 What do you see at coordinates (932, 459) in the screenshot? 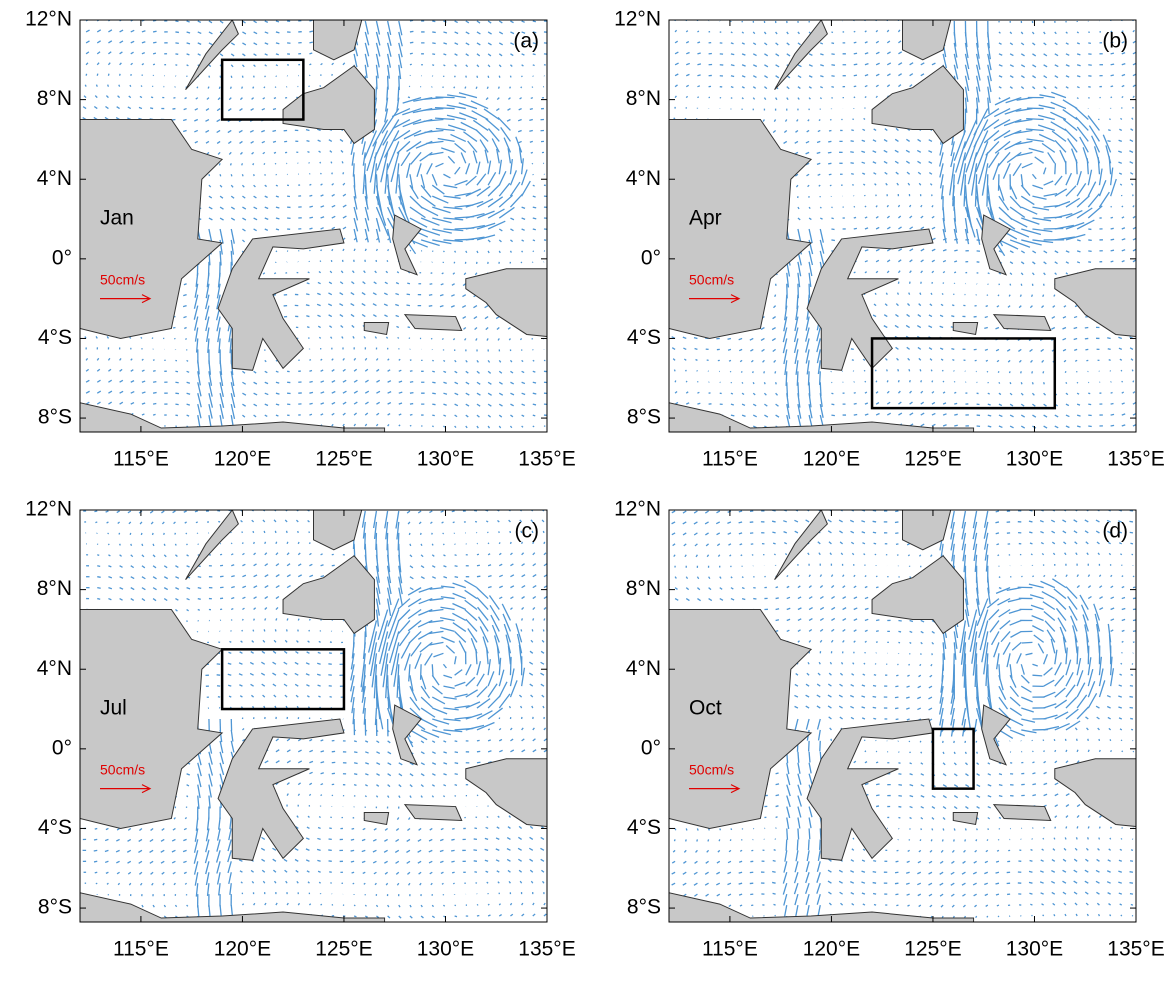
I see `x-tick-label: 125°E` at bounding box center [932, 459].